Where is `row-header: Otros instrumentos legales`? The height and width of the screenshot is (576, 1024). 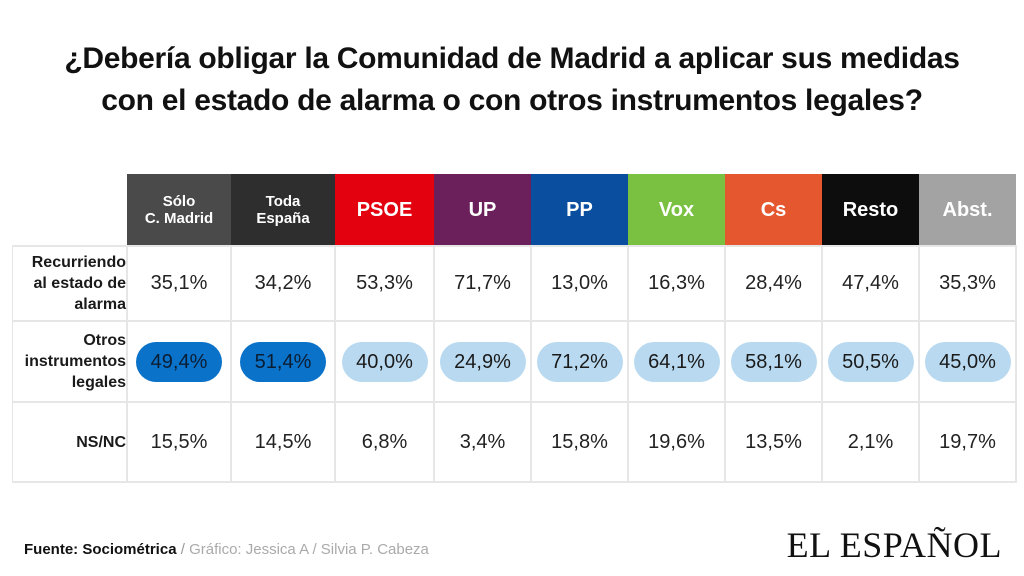
row-header: Otros instrumentos legales is located at coordinates (70, 361).